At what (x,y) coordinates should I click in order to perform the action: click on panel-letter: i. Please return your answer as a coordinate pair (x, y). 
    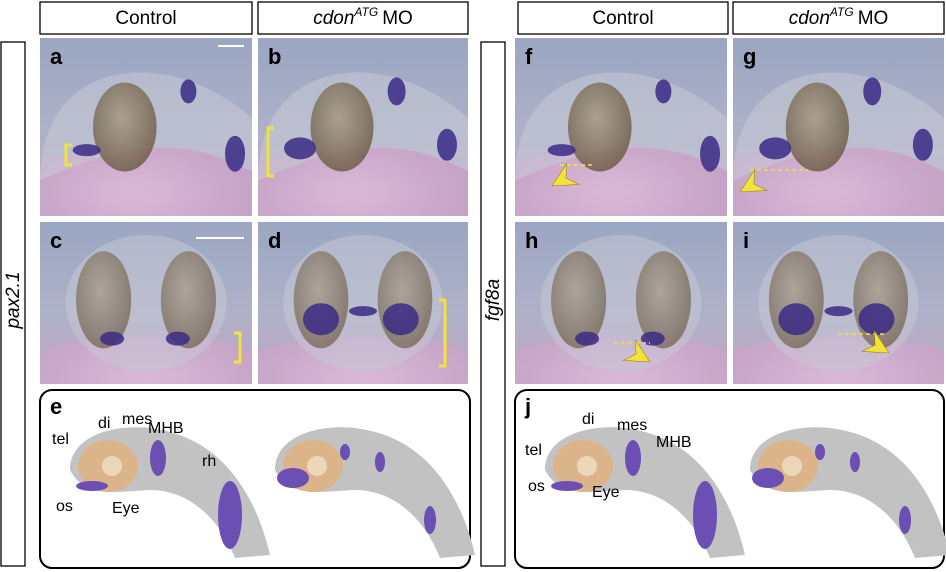
    Looking at the image, I should click on (746, 240).